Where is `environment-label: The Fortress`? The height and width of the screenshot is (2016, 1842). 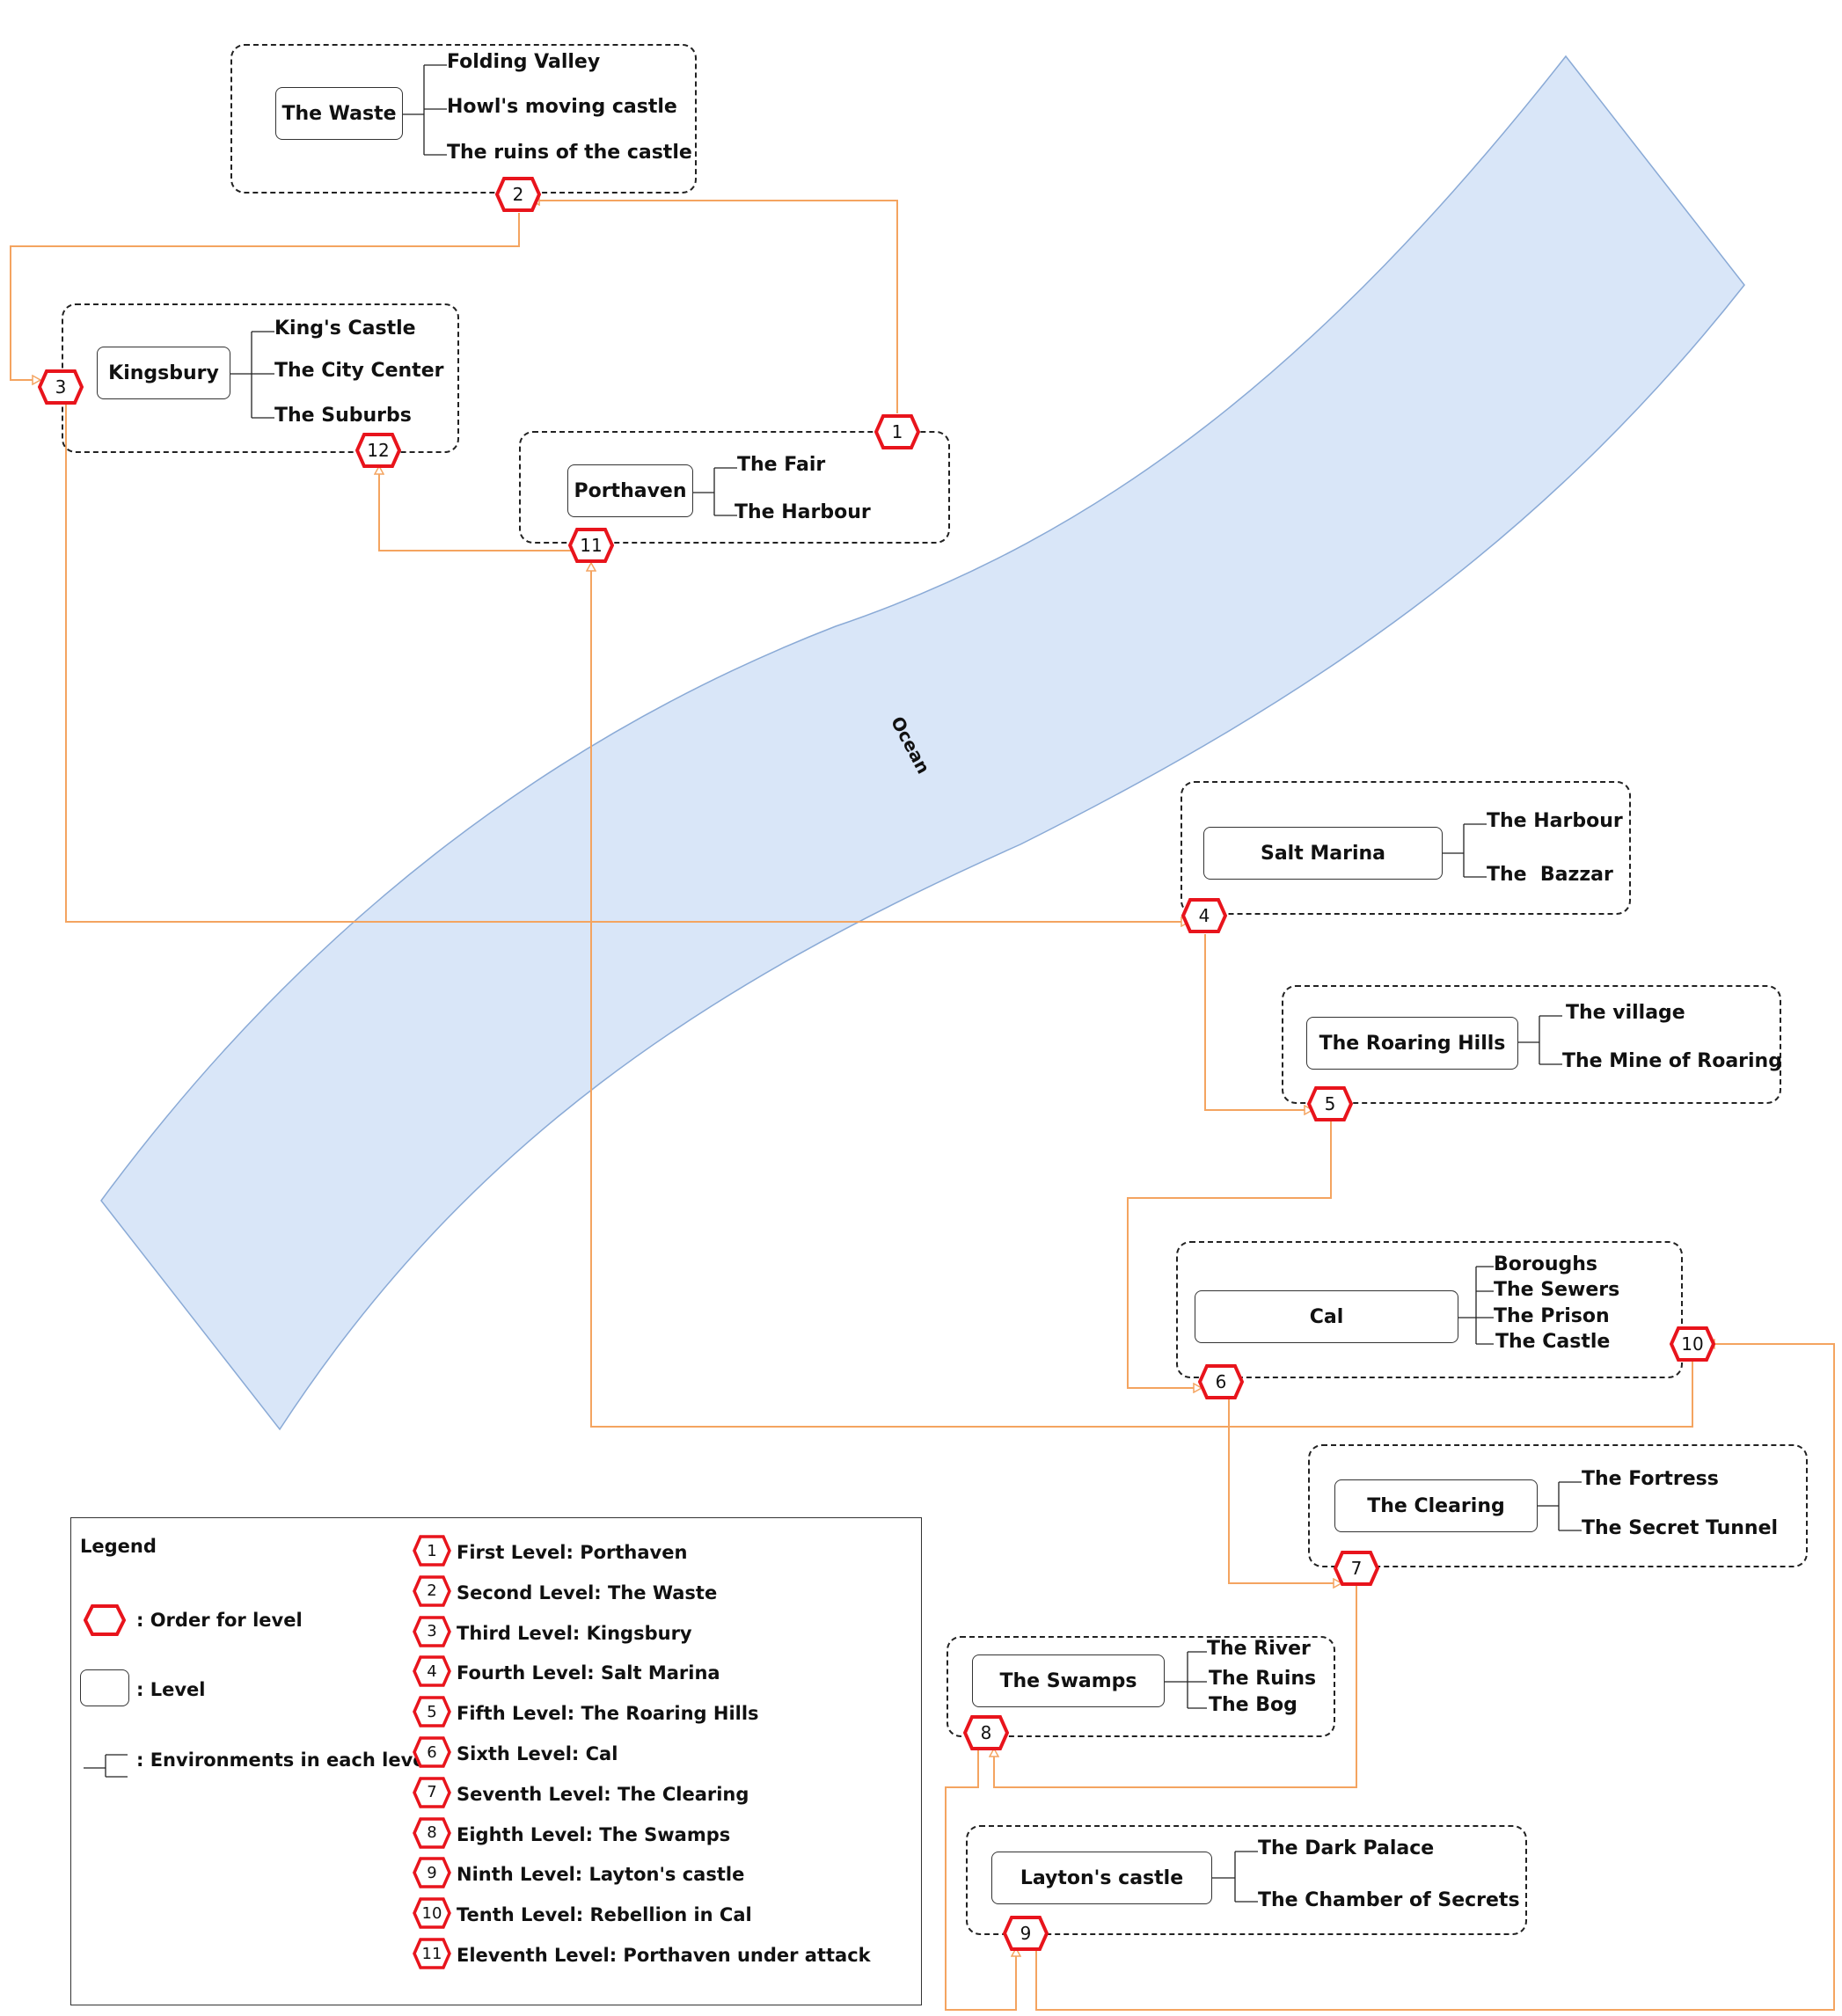
environment-label: The Fortress is located at coordinates (1651, 1479).